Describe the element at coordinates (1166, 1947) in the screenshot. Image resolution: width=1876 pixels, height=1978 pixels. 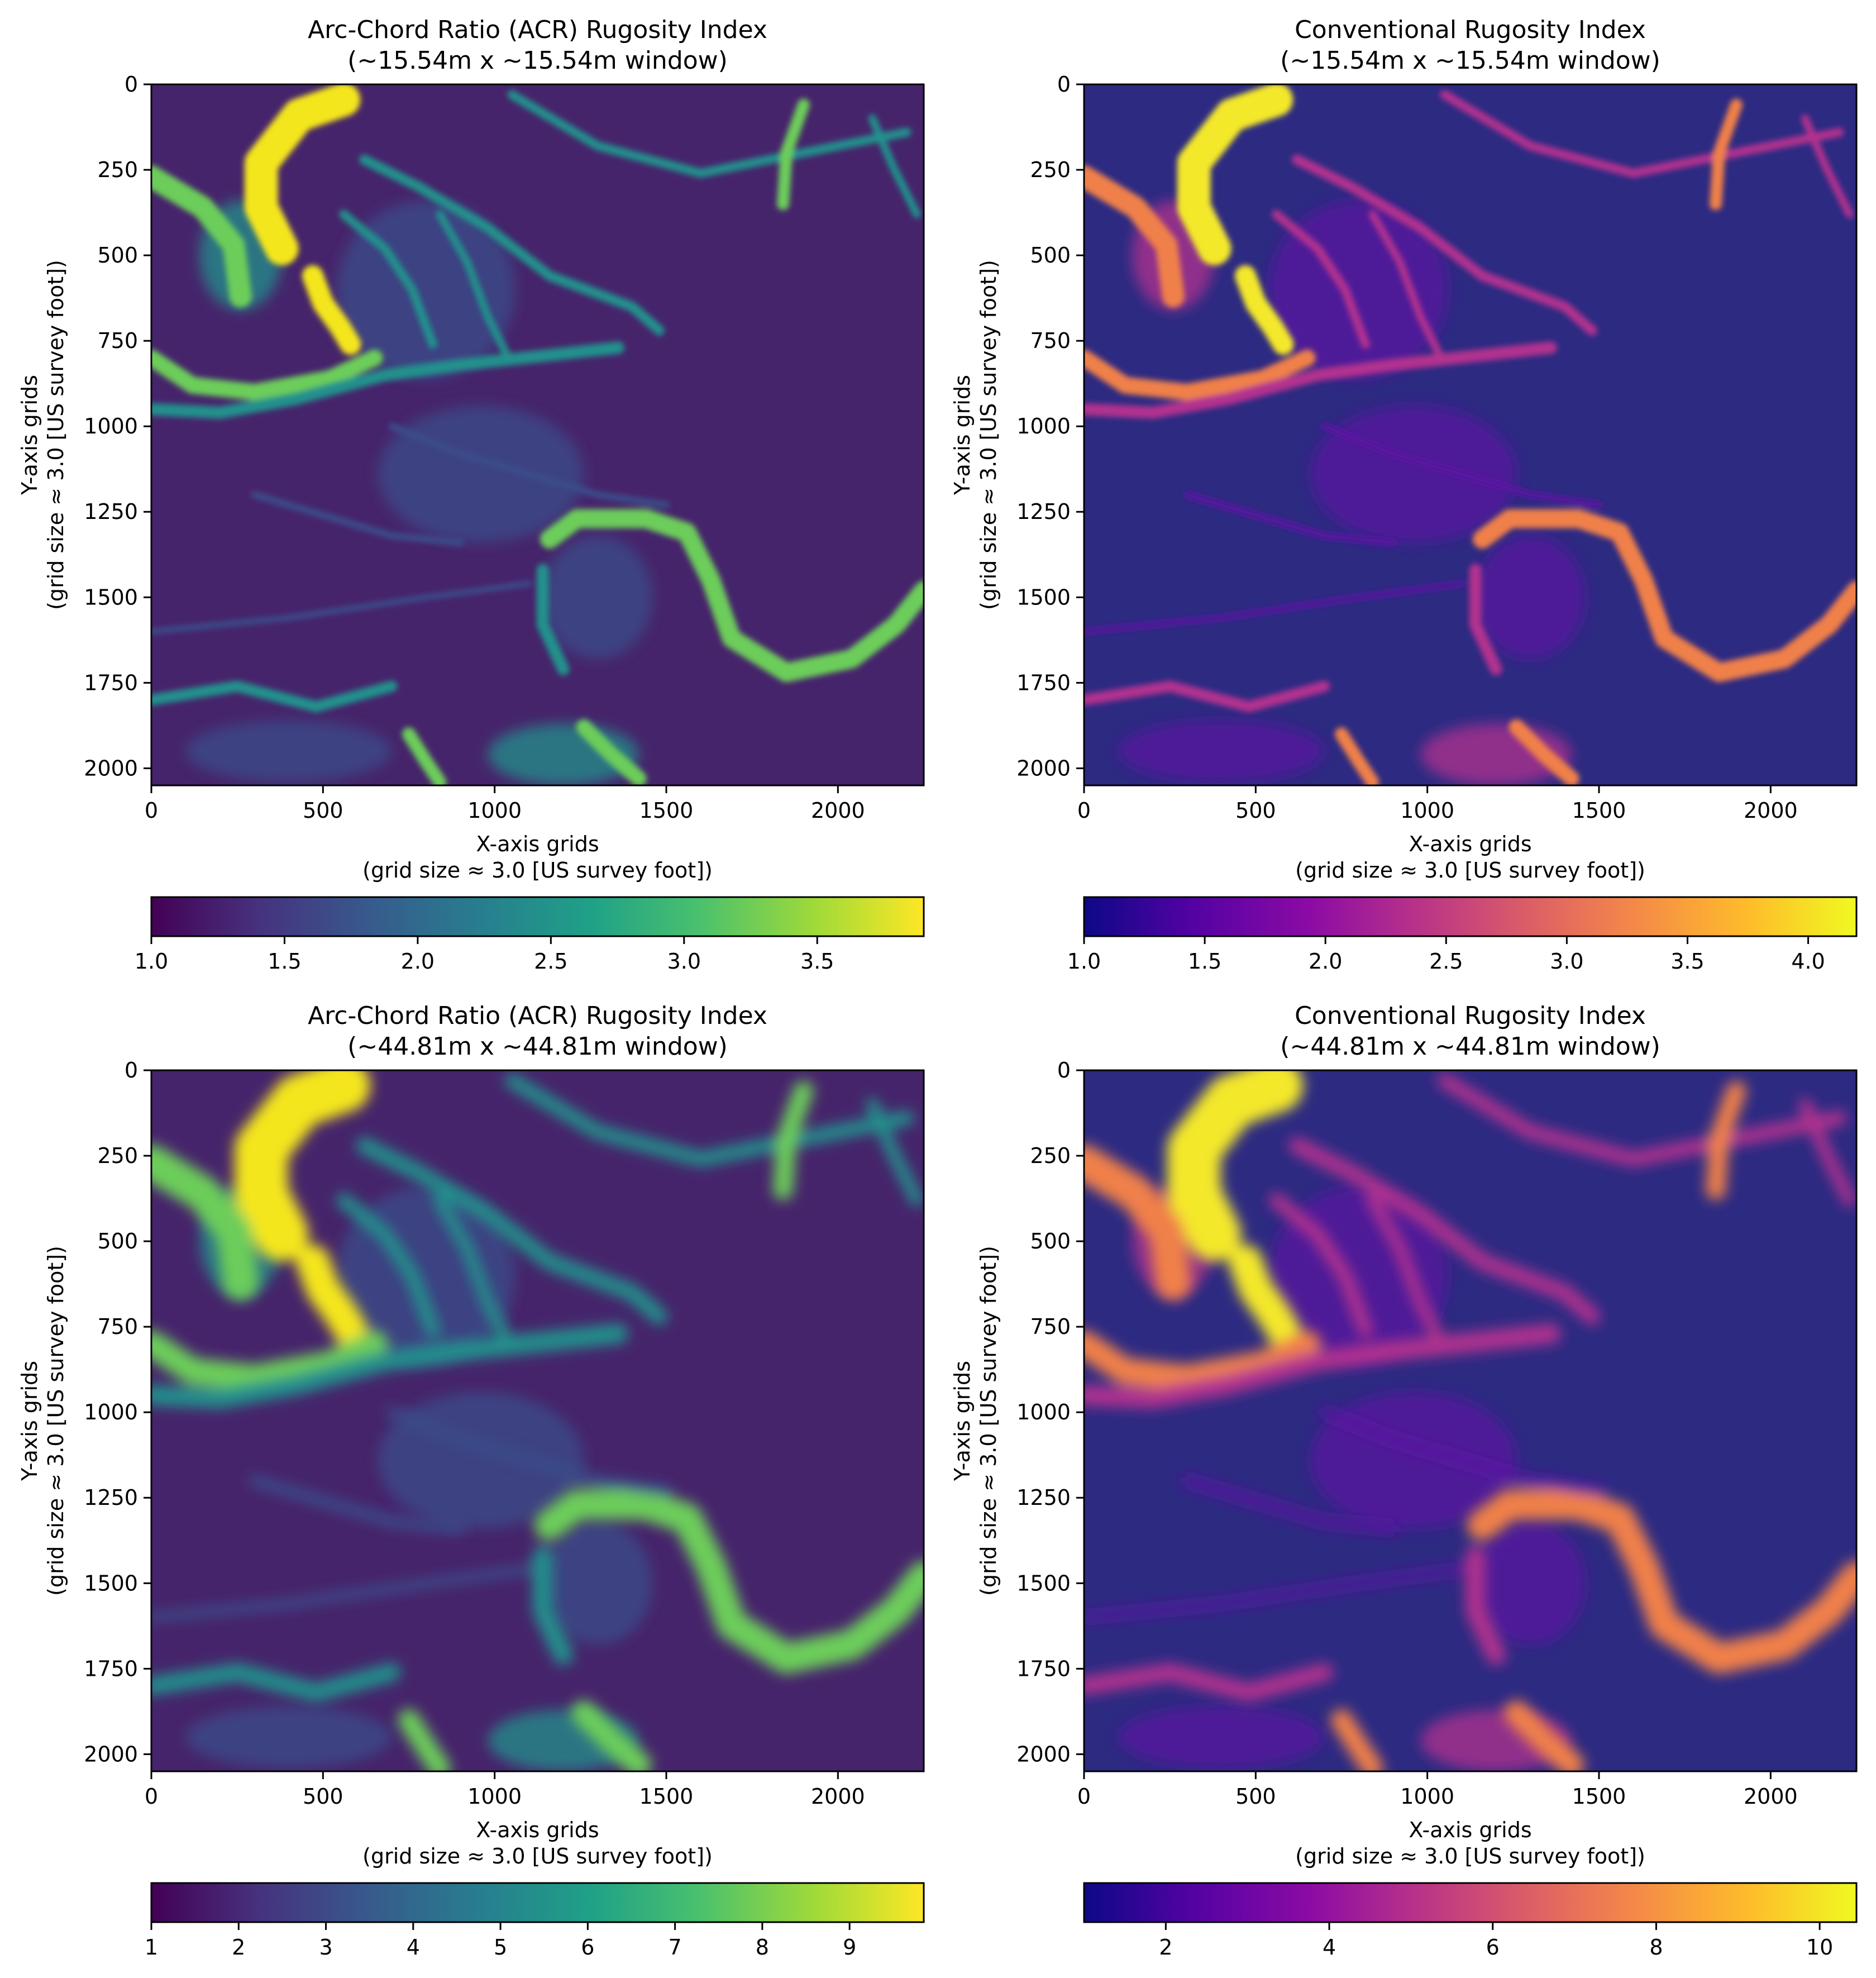
I see `colorbar-tick-label: 2` at that location.